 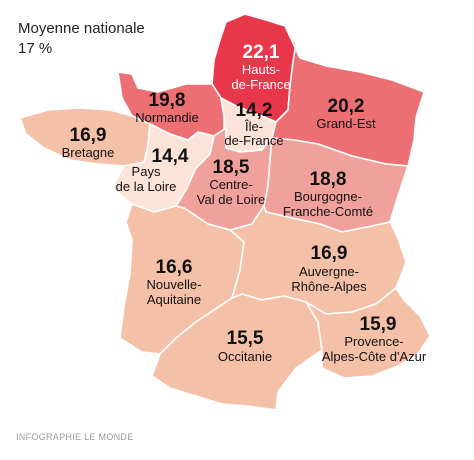 What do you see at coordinates (88, 152) in the screenshot?
I see `label-bretagne: Bretagne` at bounding box center [88, 152].